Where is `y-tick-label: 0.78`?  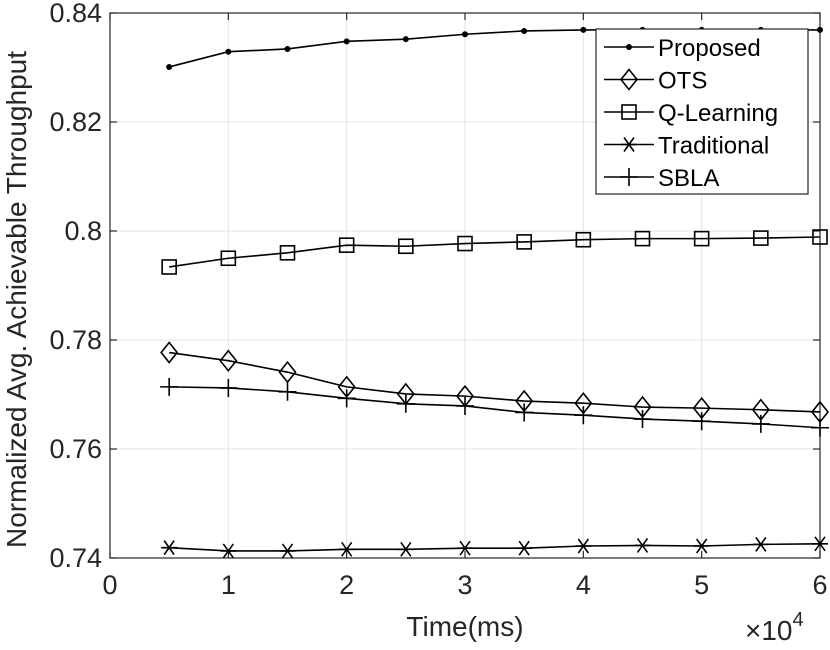
y-tick-label: 0.78 is located at coordinates (75, 340).